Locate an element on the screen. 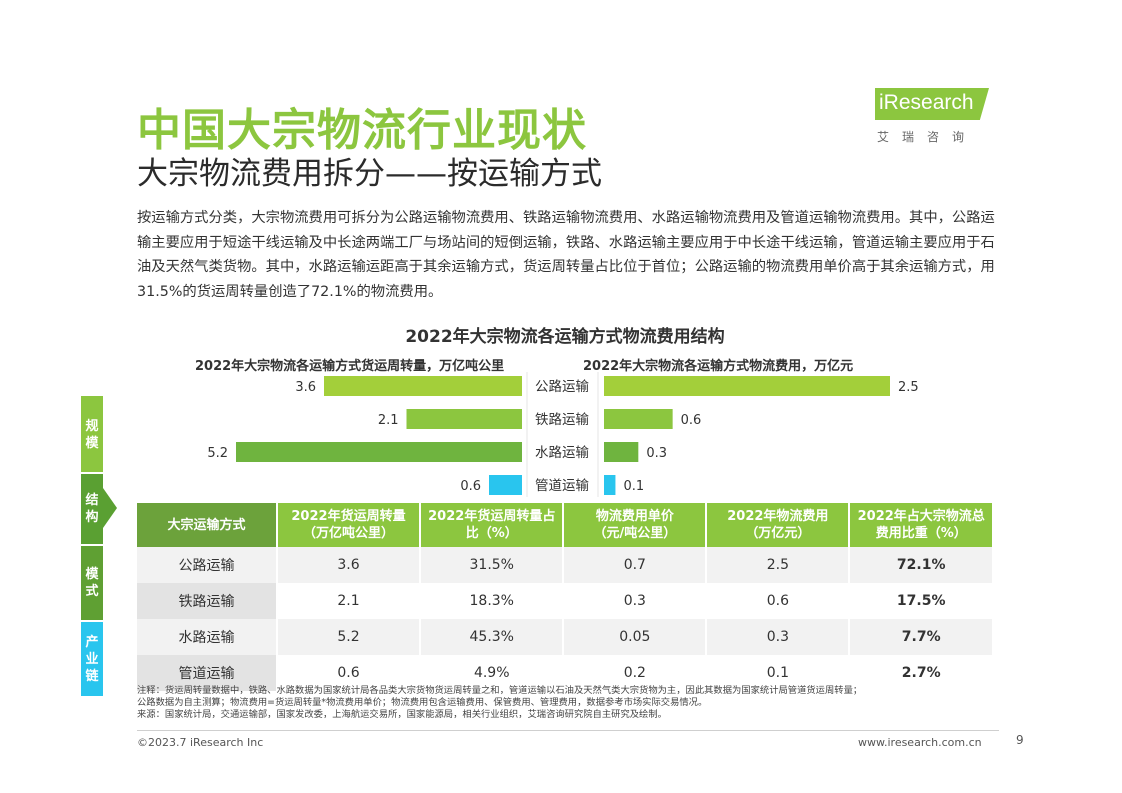  left-panel-title: 2022年大宗物流各运输方式货运周转量，万亿吨公里 is located at coordinates (350, 366).